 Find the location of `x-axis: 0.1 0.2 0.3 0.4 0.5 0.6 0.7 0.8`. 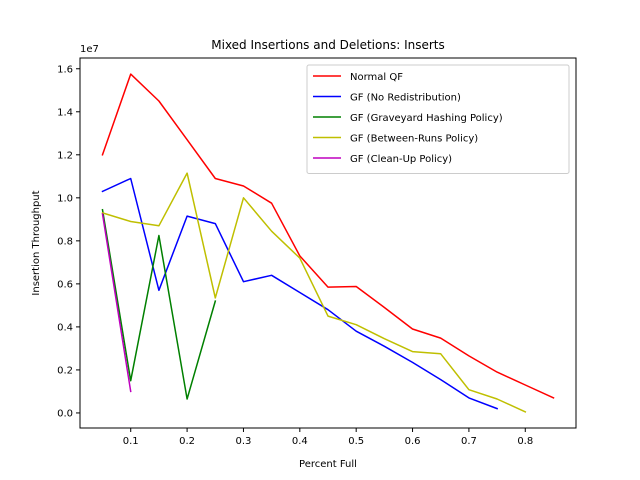

x-axis: 0.1 0.2 0.3 0.4 0.5 0.6 0.7 0.8 is located at coordinates (328, 437).